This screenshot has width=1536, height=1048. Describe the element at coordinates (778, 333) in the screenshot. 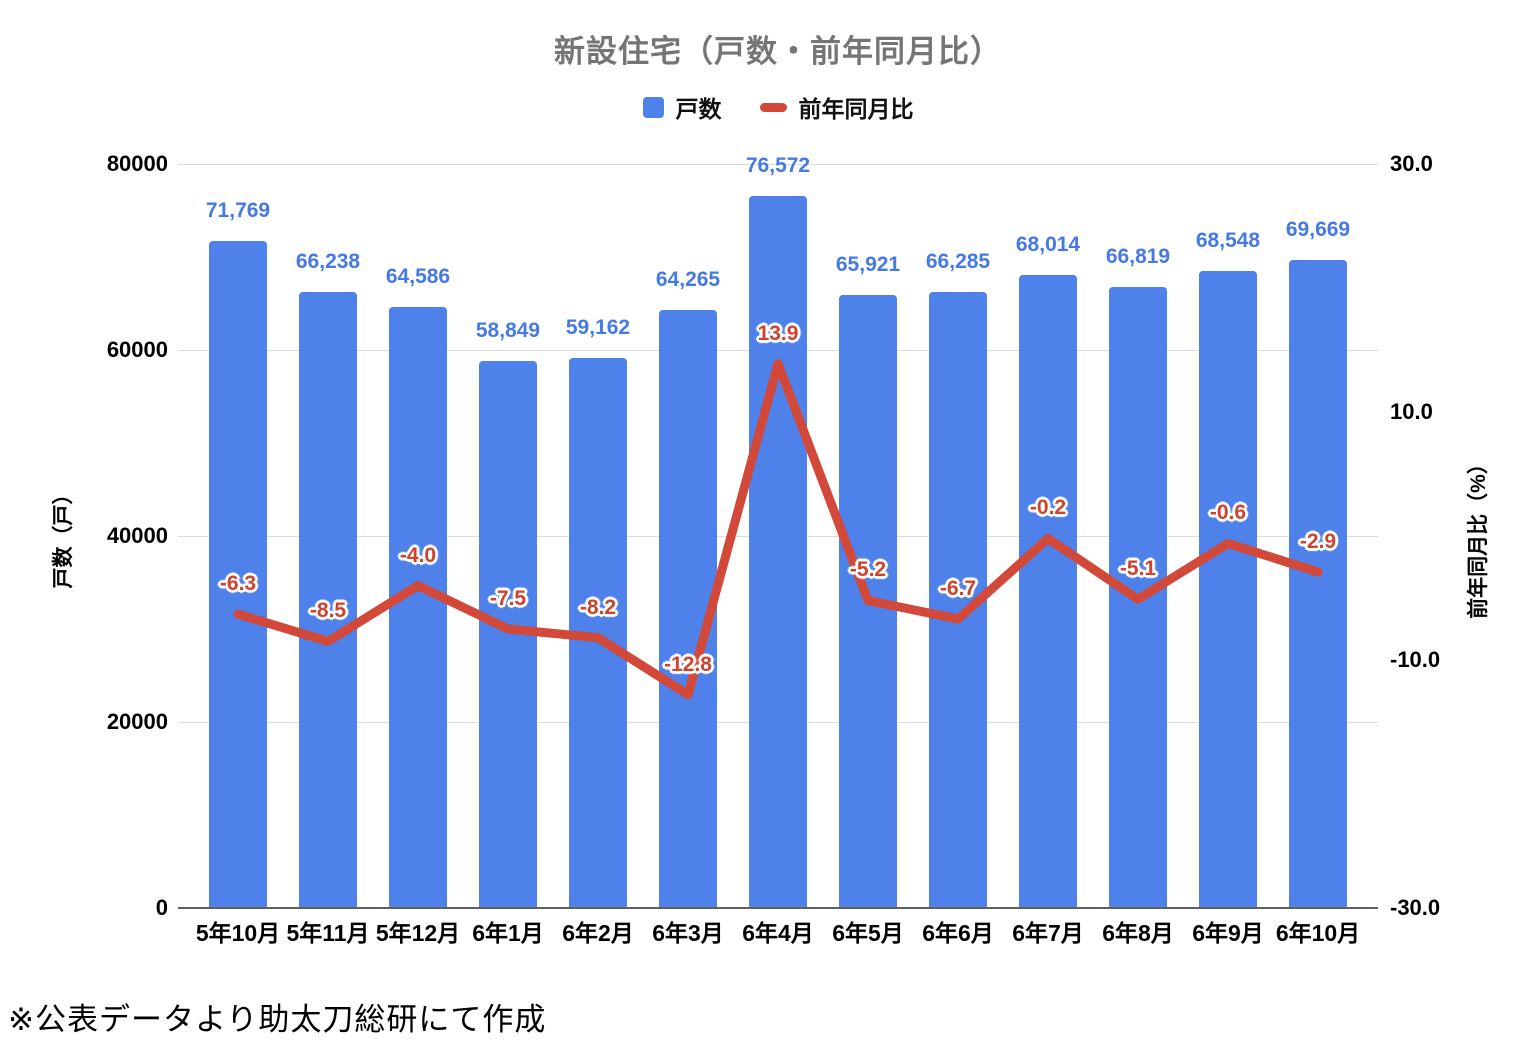

I see `yoy-point-label: 13.9` at that location.